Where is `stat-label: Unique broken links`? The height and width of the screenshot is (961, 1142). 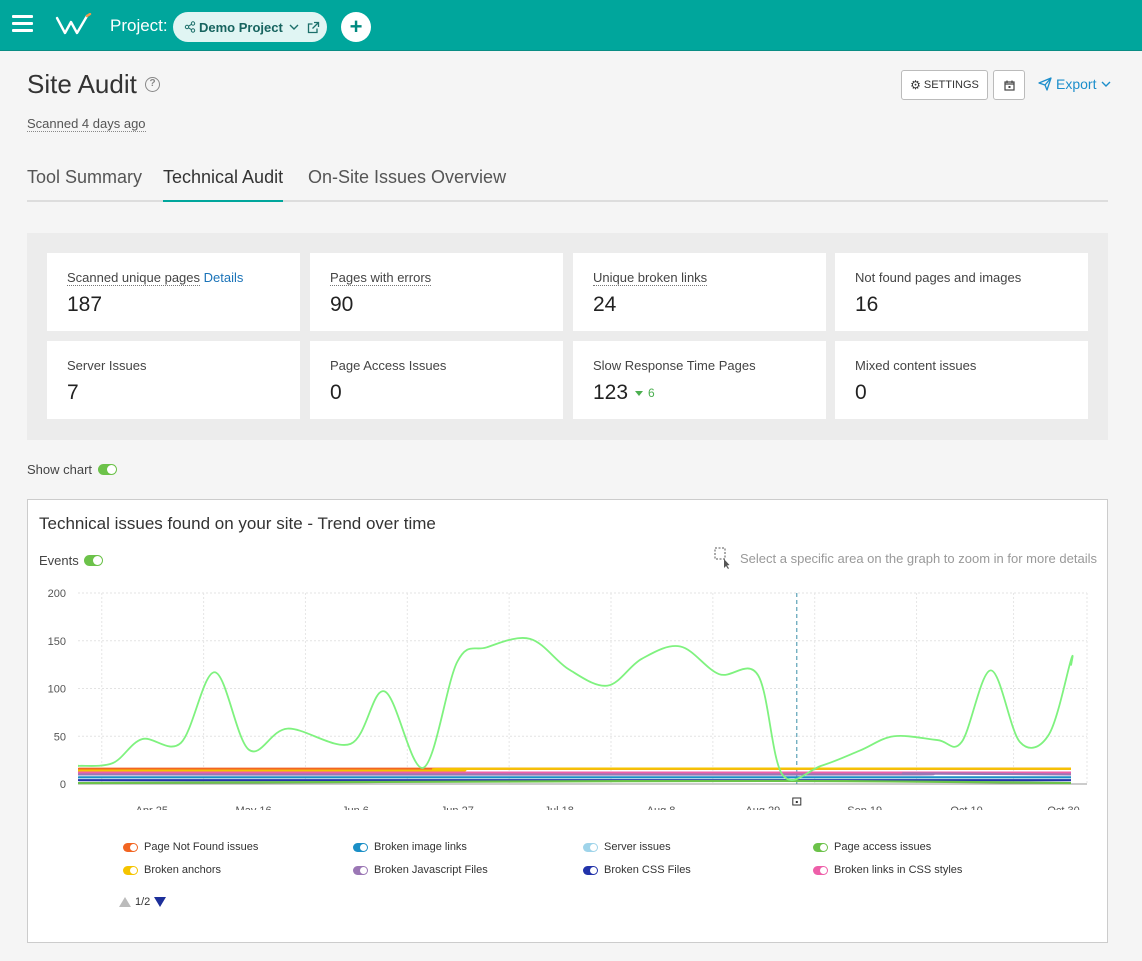
stat-label: Unique broken links is located at coordinates (650, 278).